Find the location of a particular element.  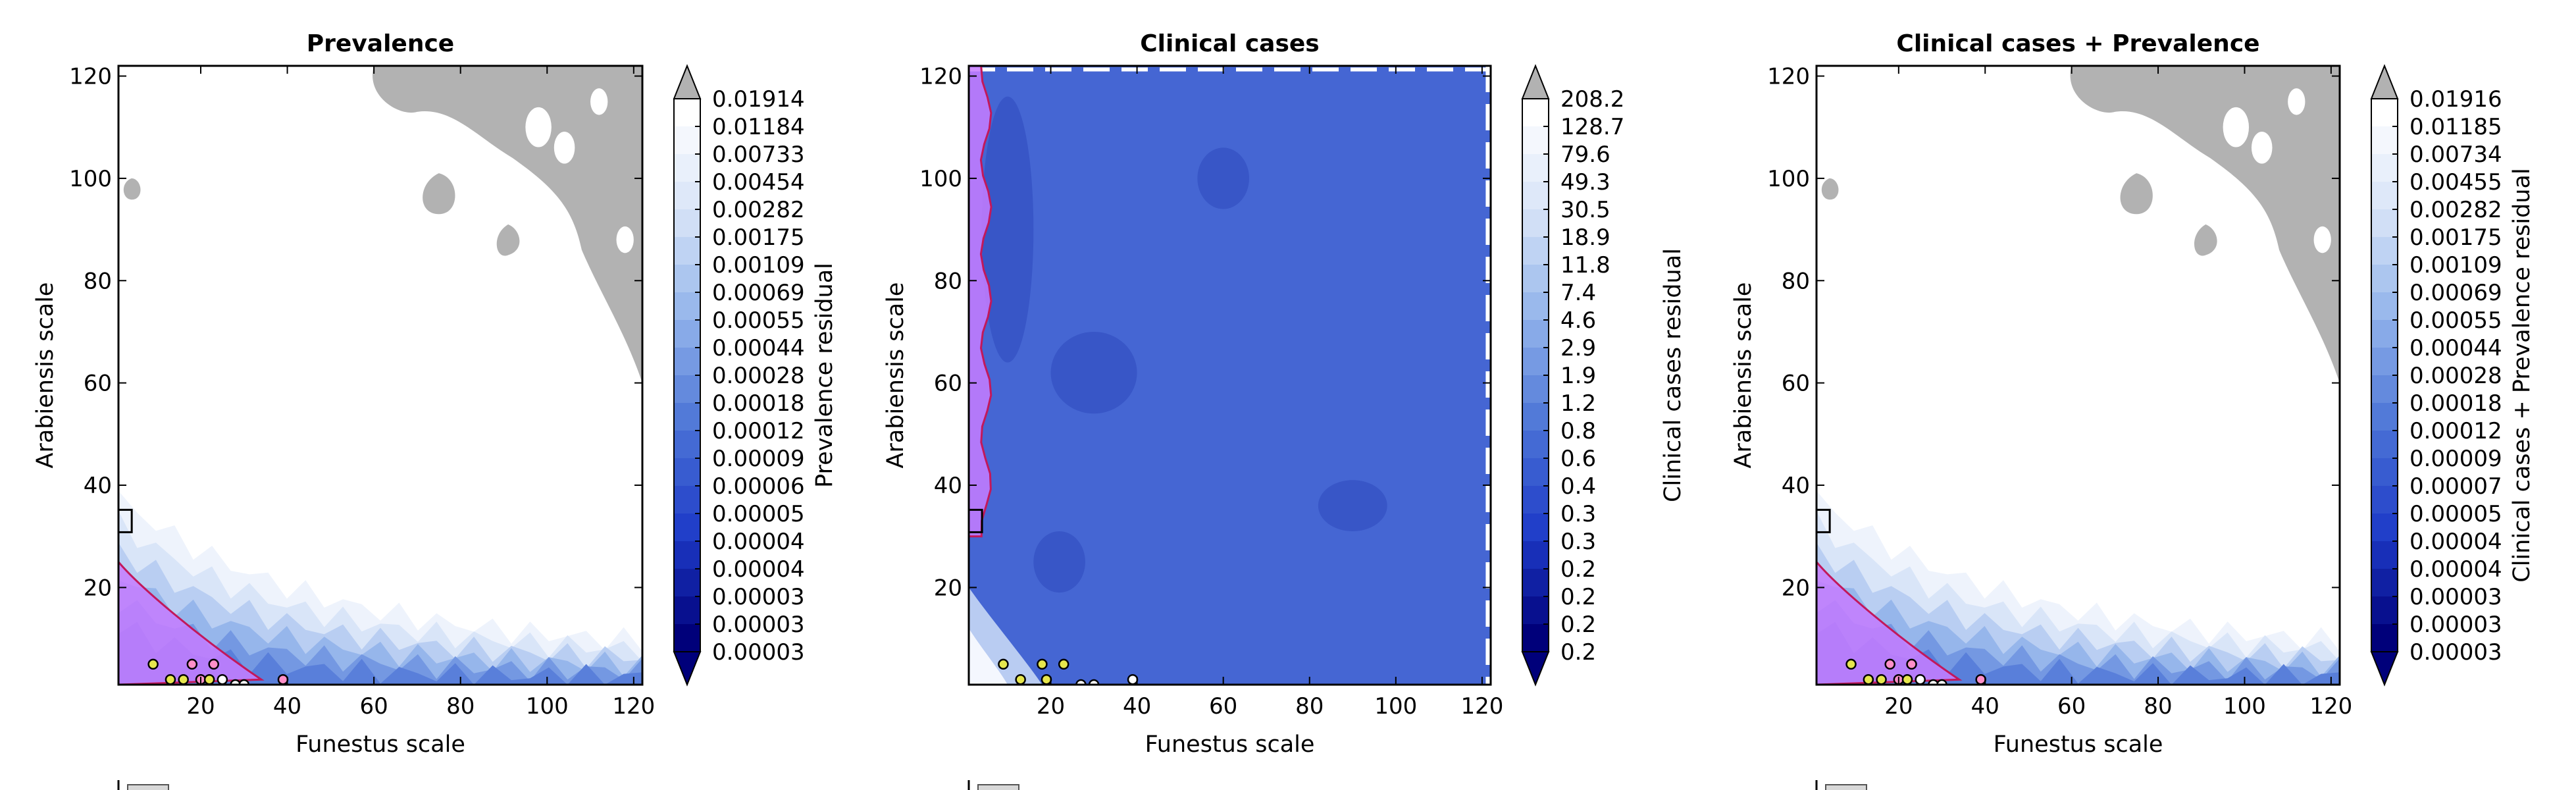

colorbar-tick-label: 0.4 is located at coordinates (1578, 486).